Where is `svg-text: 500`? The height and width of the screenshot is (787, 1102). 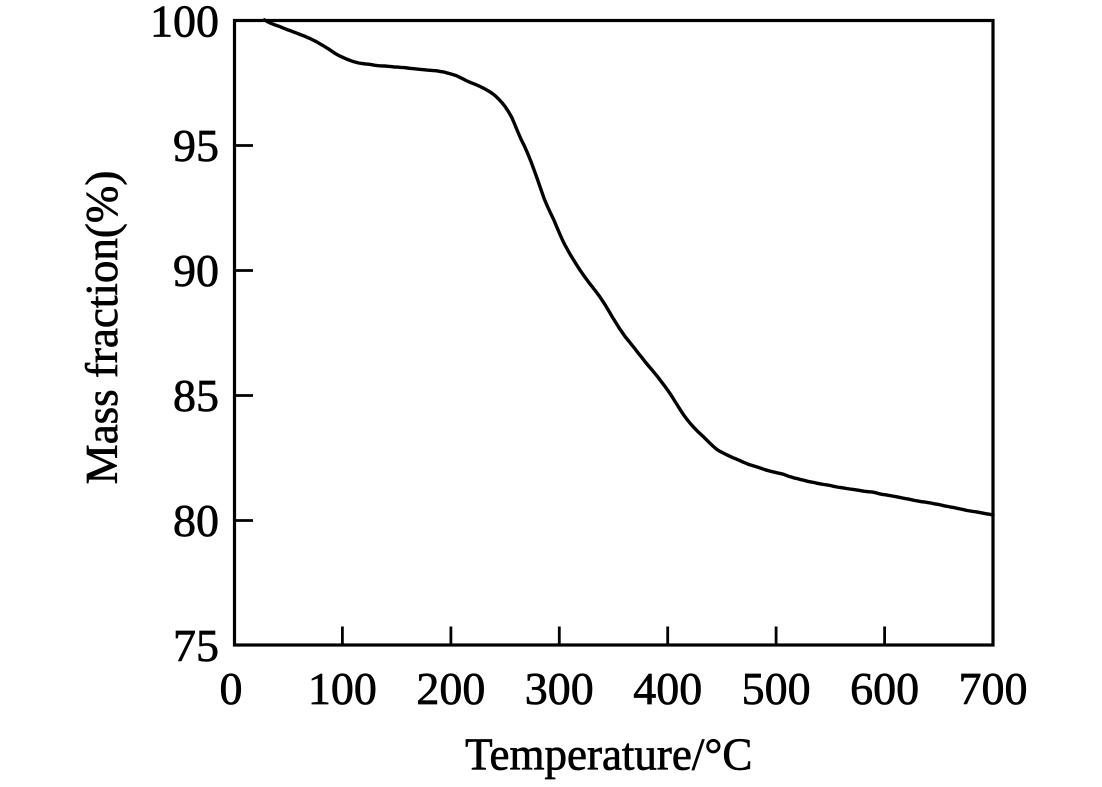 svg-text: 500 is located at coordinates (776, 688).